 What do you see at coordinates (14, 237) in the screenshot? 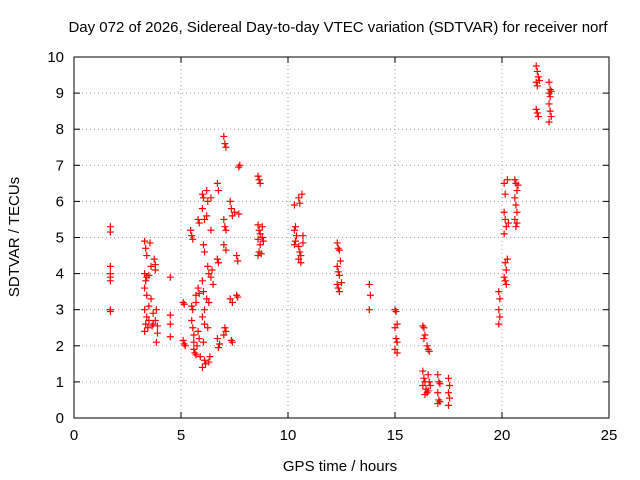
I see `y-axis-label: SDTVAR / TECUs` at bounding box center [14, 237].